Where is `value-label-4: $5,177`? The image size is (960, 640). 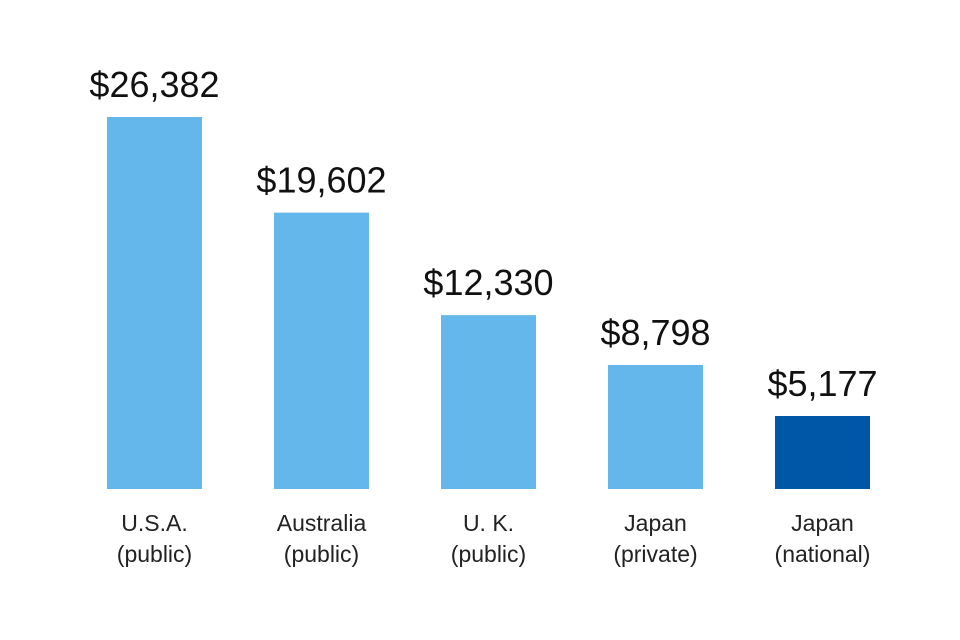 value-label-4: $5,177 is located at coordinates (822, 383).